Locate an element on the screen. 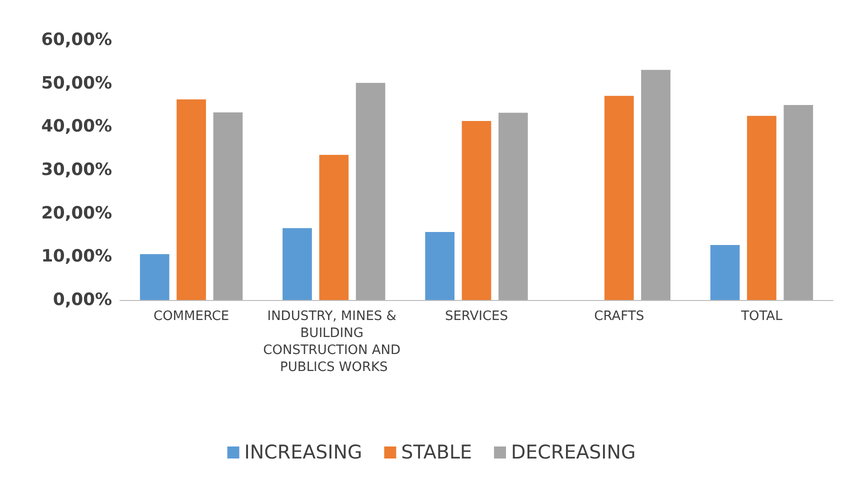 Image resolution: width=863 pixels, height=481 pixels. y-tick-label: 10,00% is located at coordinates (76, 256).